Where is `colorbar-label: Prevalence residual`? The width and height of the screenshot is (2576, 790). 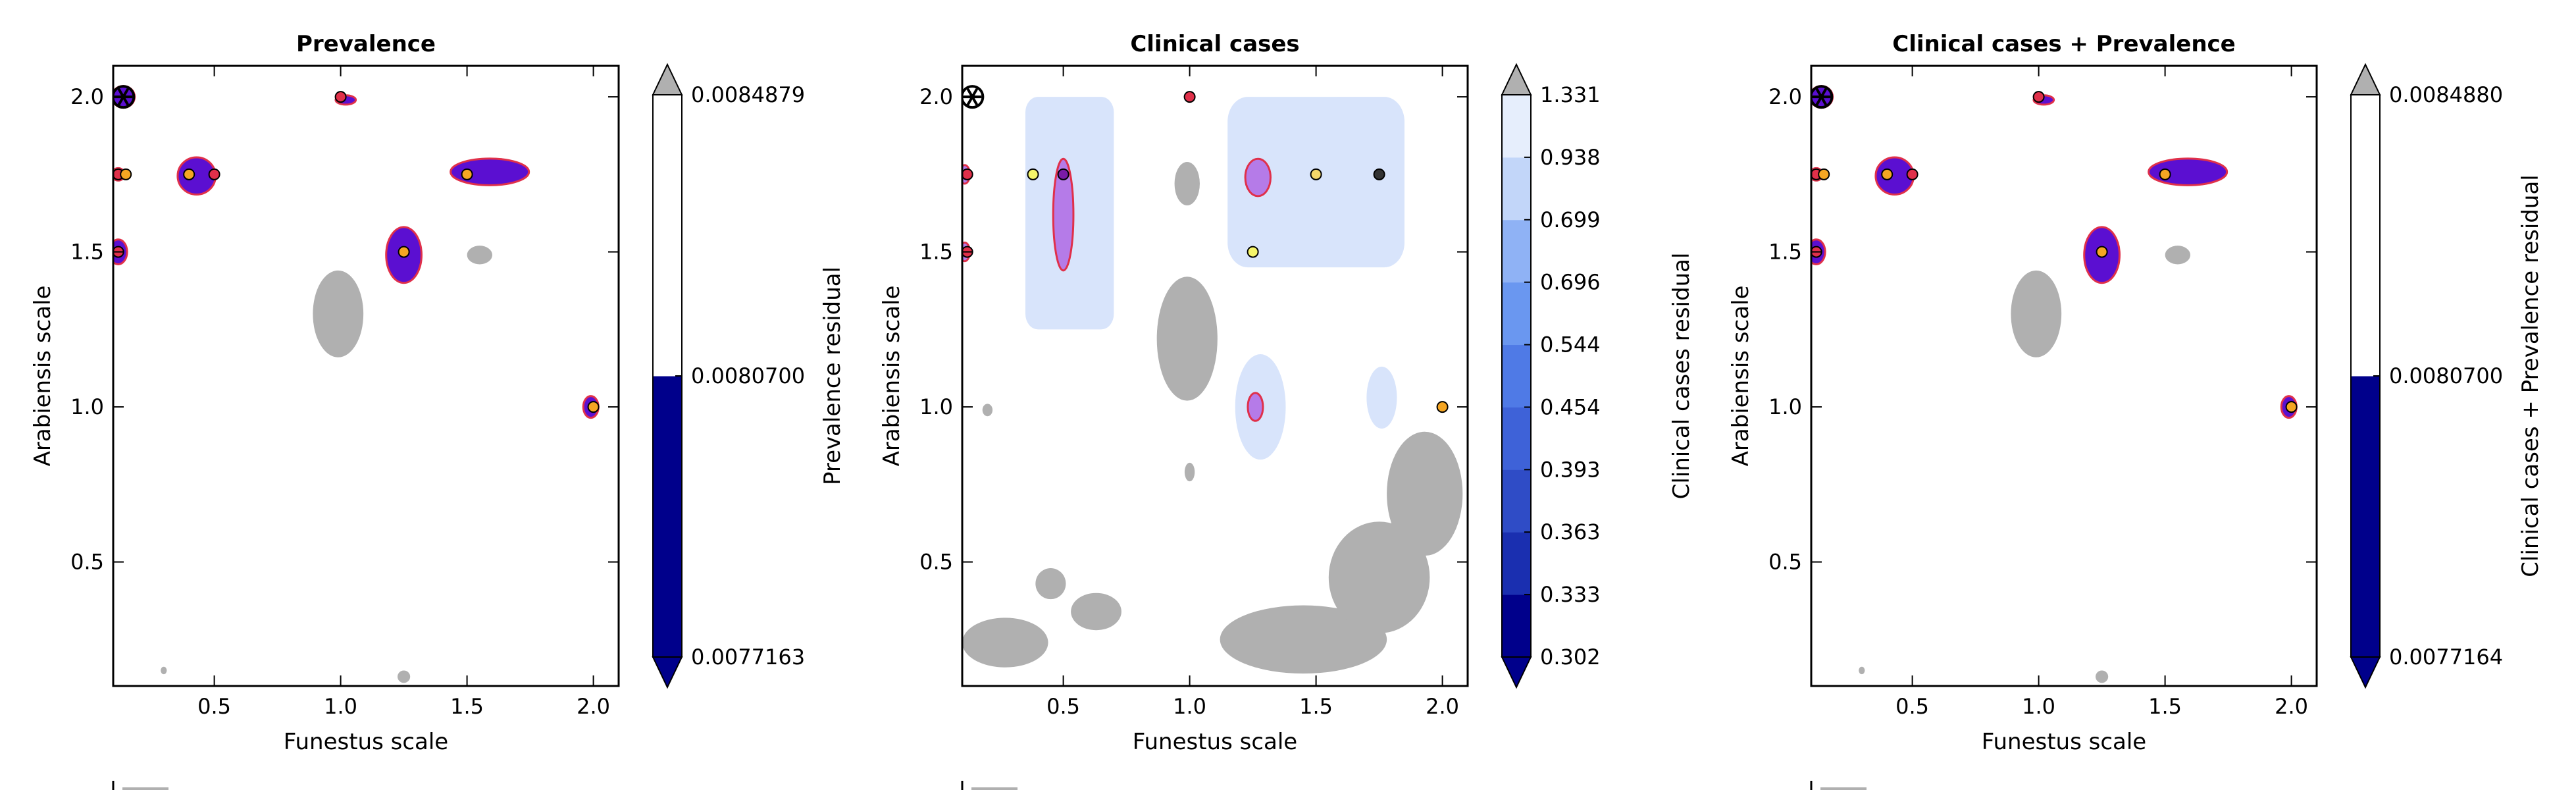 colorbar-label: Prevalence residual is located at coordinates (832, 376).